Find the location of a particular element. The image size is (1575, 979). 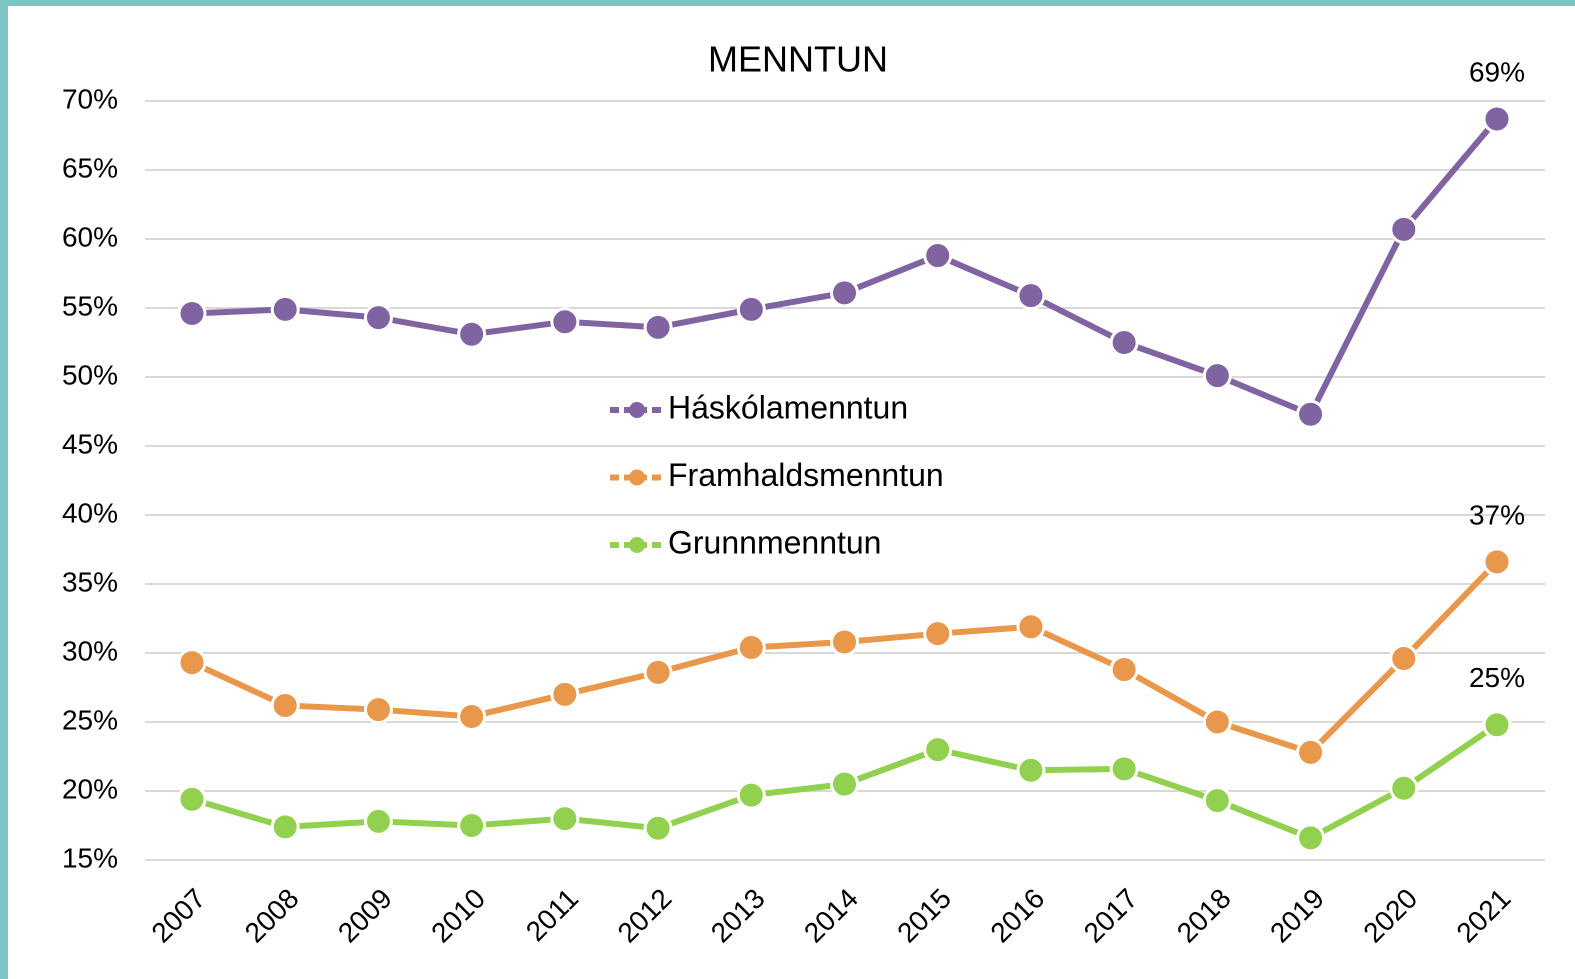

data-label: 37% is located at coordinates (1497, 514).